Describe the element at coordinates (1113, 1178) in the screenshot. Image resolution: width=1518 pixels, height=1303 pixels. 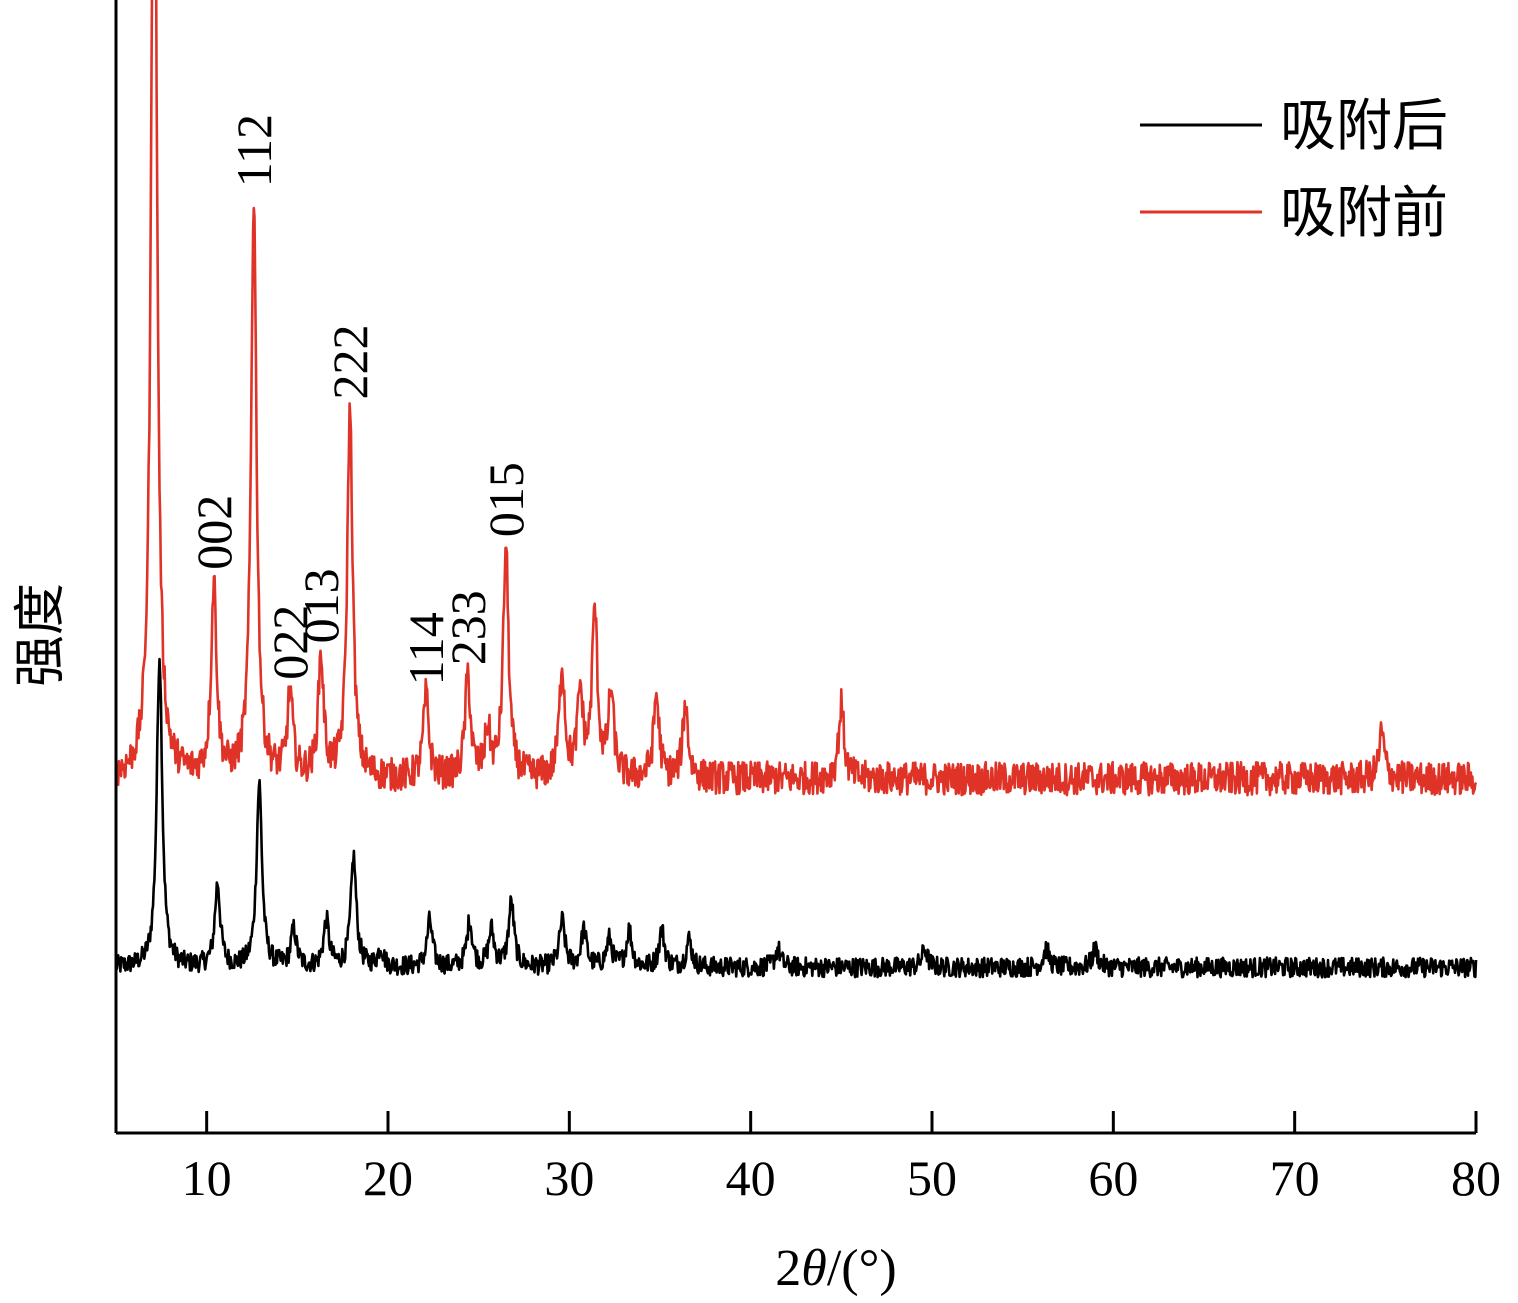
I see `x-tick-label: 60` at that location.